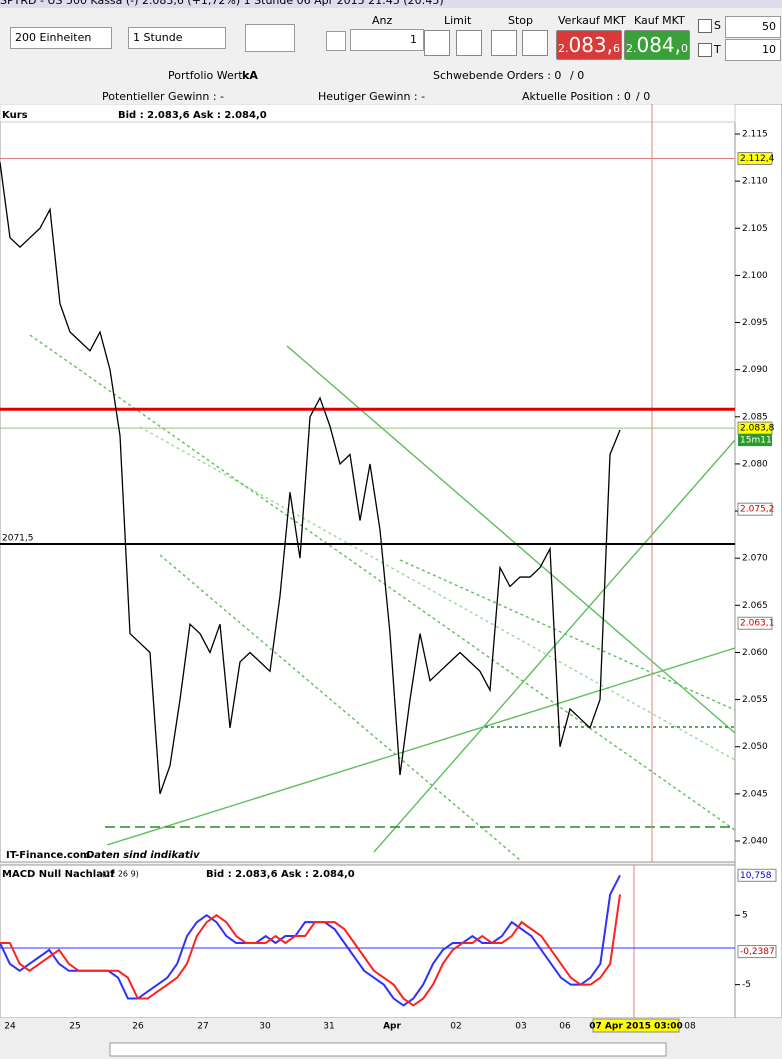 The width and height of the screenshot is (782, 1059). What do you see at coordinates (120, 874) in the screenshot?
I see `macd-params: (12 26 9)` at bounding box center [120, 874].